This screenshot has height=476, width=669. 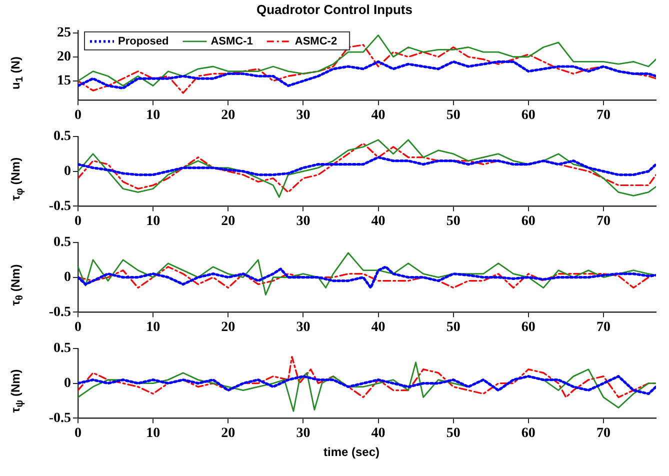 What do you see at coordinates (231, 41) in the screenshot?
I see `legend-label: ASMC-1` at bounding box center [231, 41].